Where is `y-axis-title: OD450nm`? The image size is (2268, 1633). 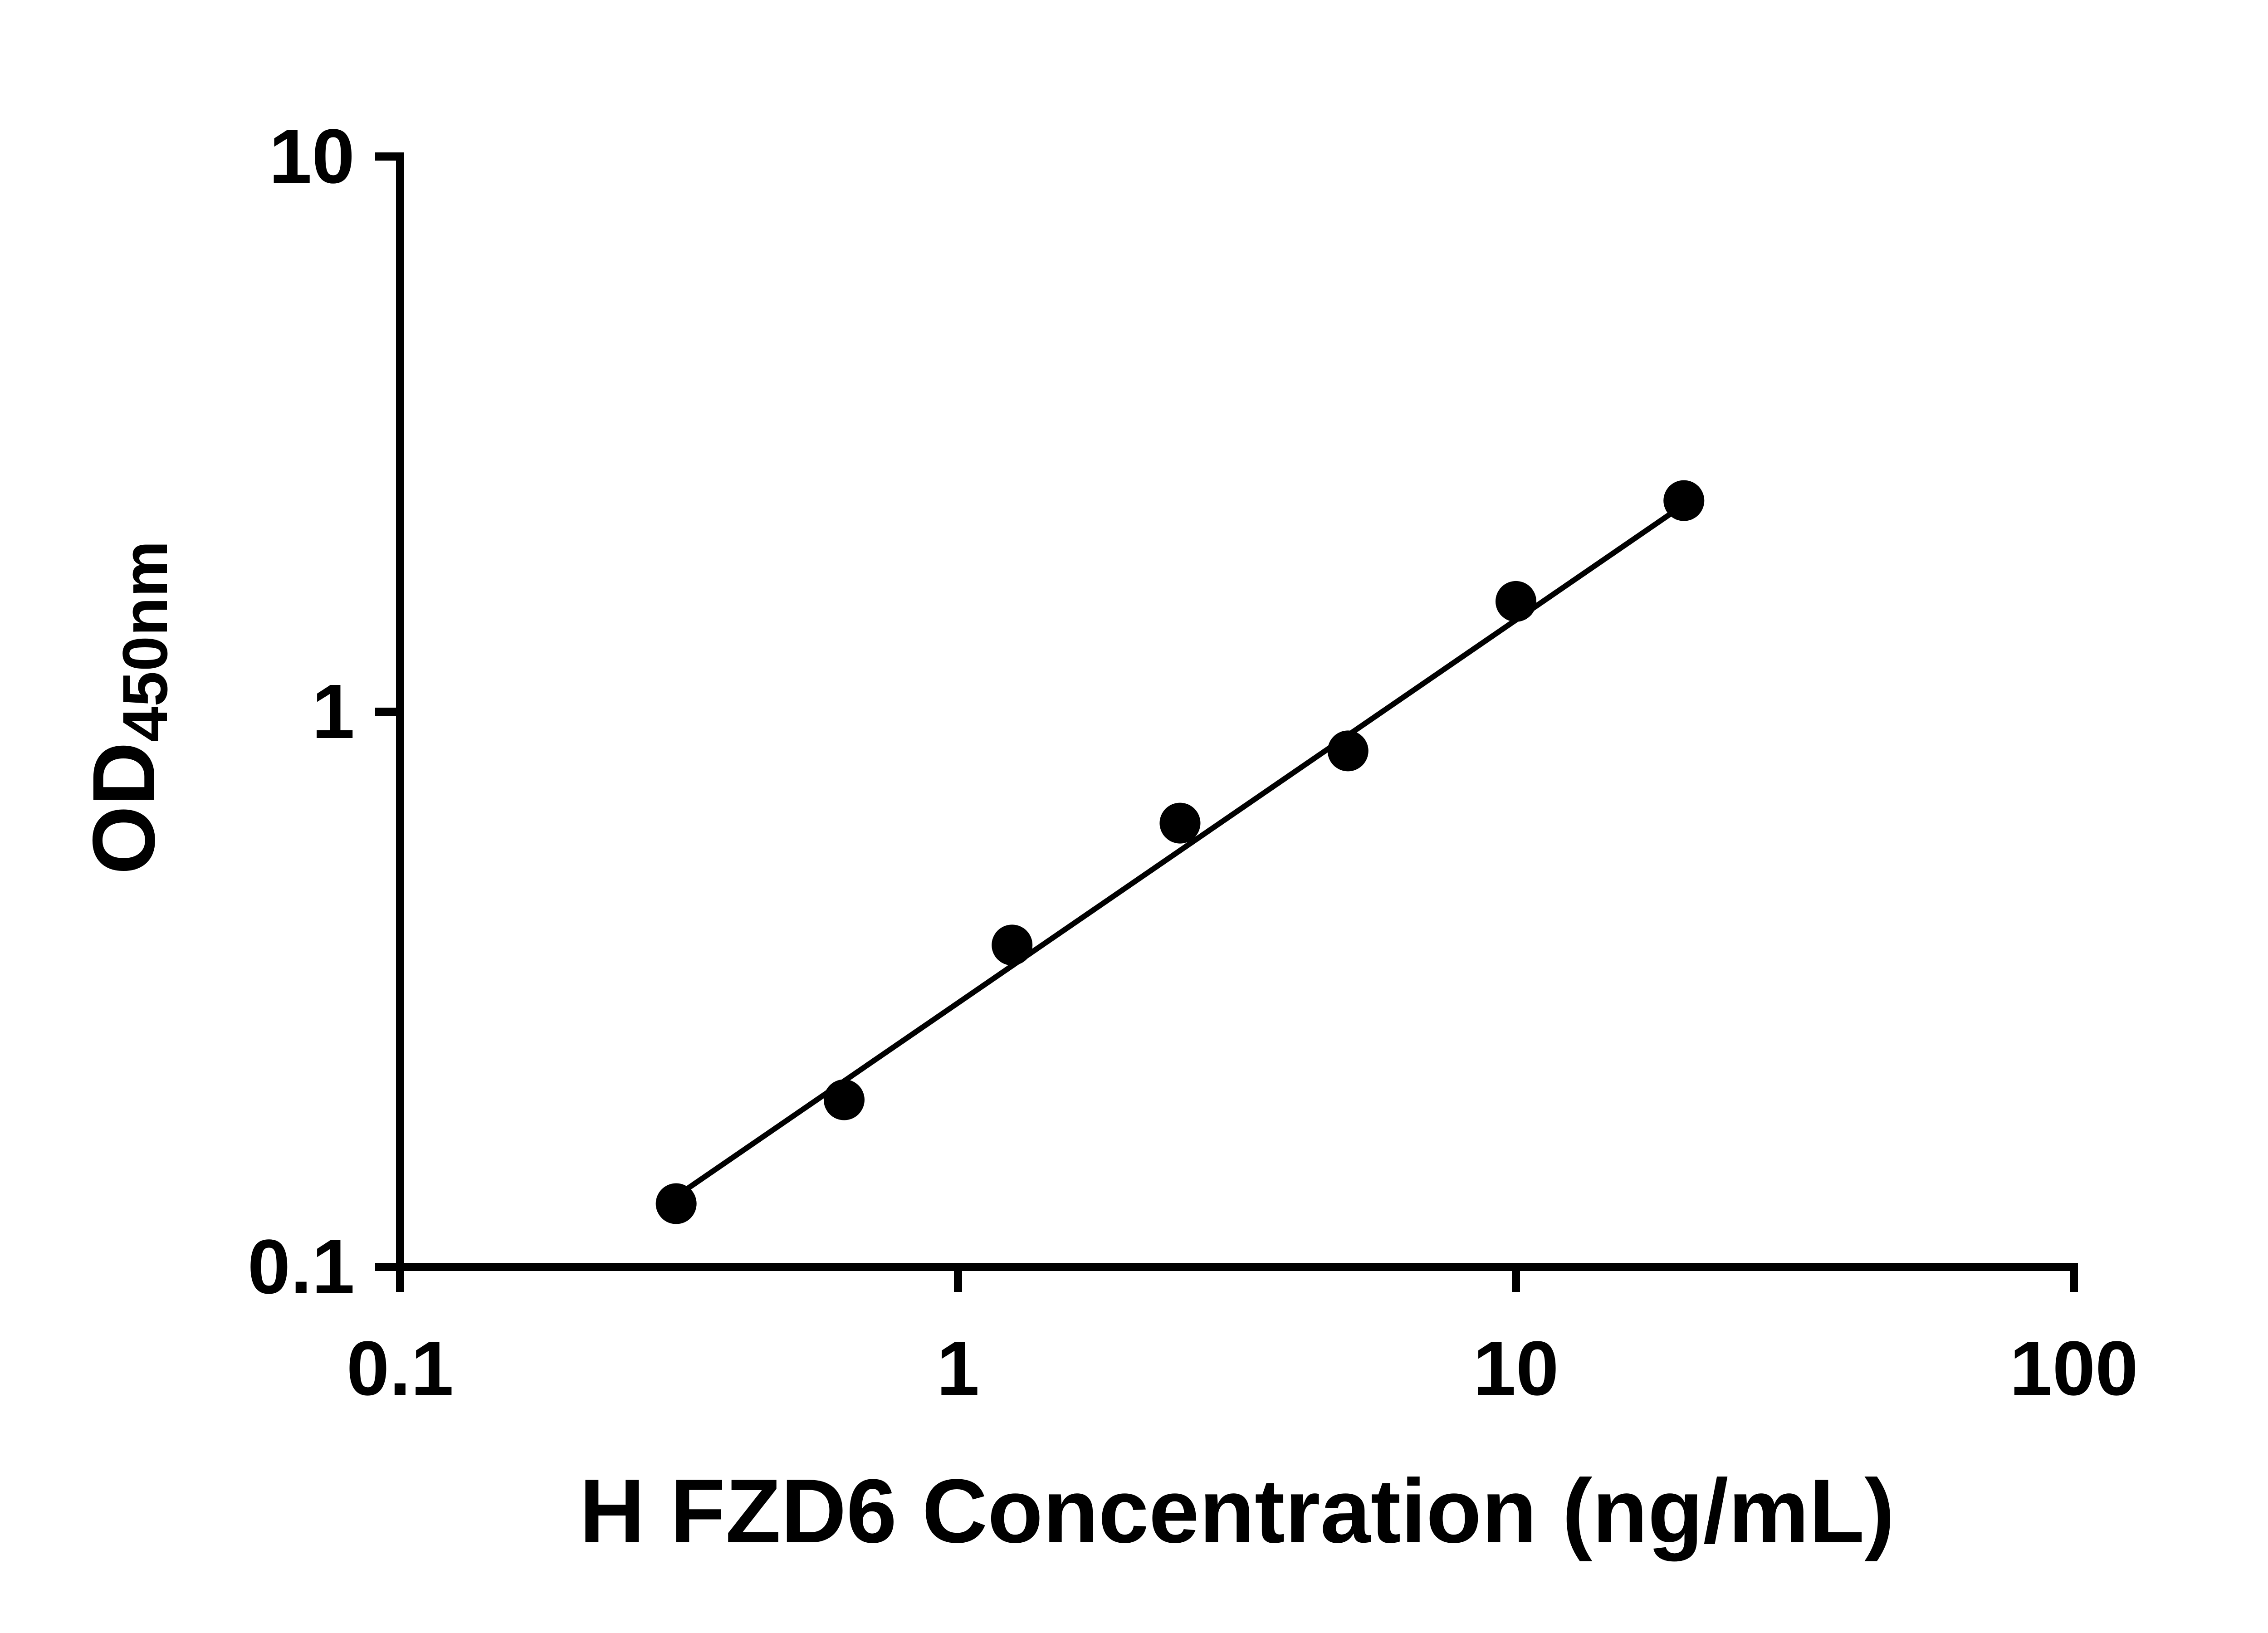 y-axis-title: OD450nm is located at coordinates (128, 708).